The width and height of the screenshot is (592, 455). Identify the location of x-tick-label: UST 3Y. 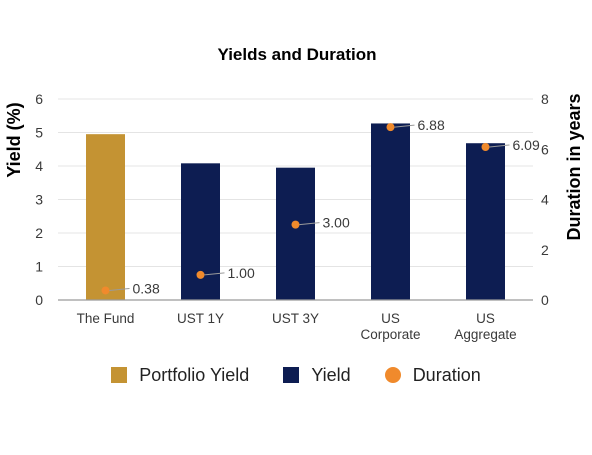
(295, 318).